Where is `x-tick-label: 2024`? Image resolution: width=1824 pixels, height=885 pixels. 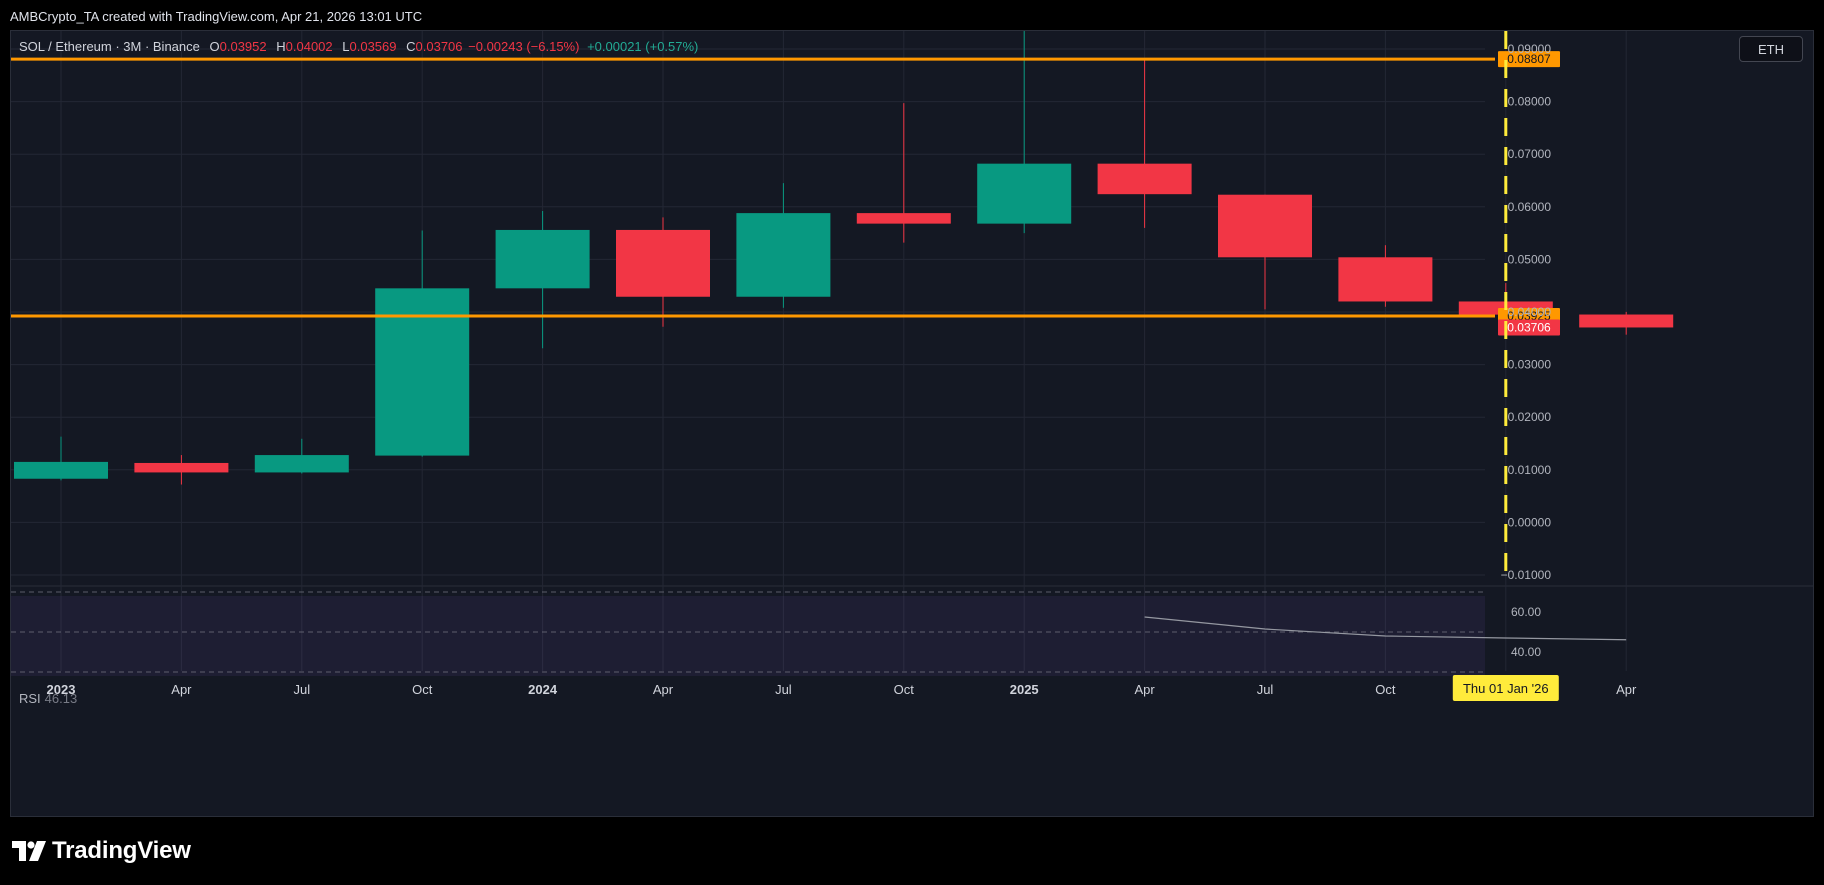
x-tick-label: 2024 is located at coordinates (543, 689).